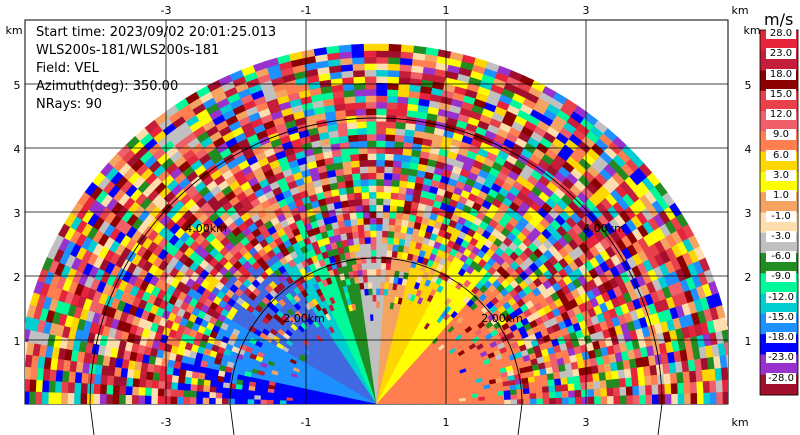 This screenshot has height=435, width=800. Describe the element at coordinates (739, 422) in the screenshot. I see `x-unit-bottom: km` at that location.